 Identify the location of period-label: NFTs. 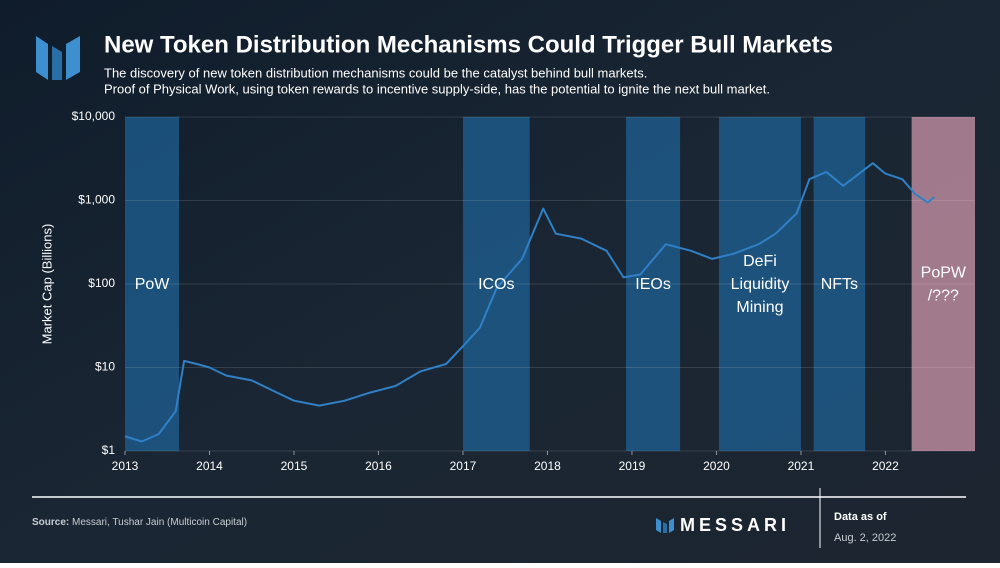
(839, 284).